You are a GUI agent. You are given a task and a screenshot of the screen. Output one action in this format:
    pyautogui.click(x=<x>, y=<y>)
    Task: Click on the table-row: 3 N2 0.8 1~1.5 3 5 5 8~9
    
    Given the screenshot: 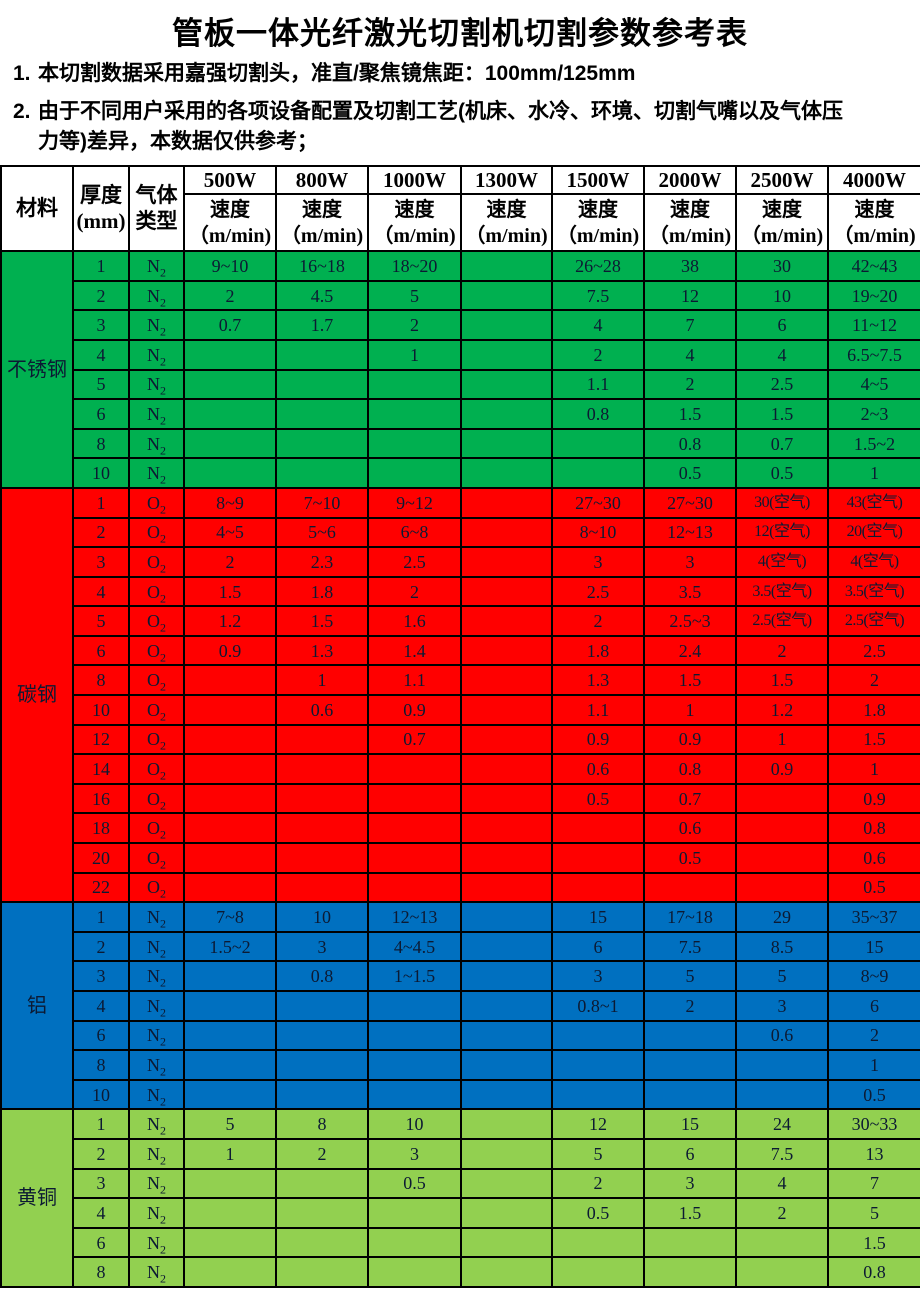 What is the action you would take?
    pyautogui.click(x=460, y=976)
    